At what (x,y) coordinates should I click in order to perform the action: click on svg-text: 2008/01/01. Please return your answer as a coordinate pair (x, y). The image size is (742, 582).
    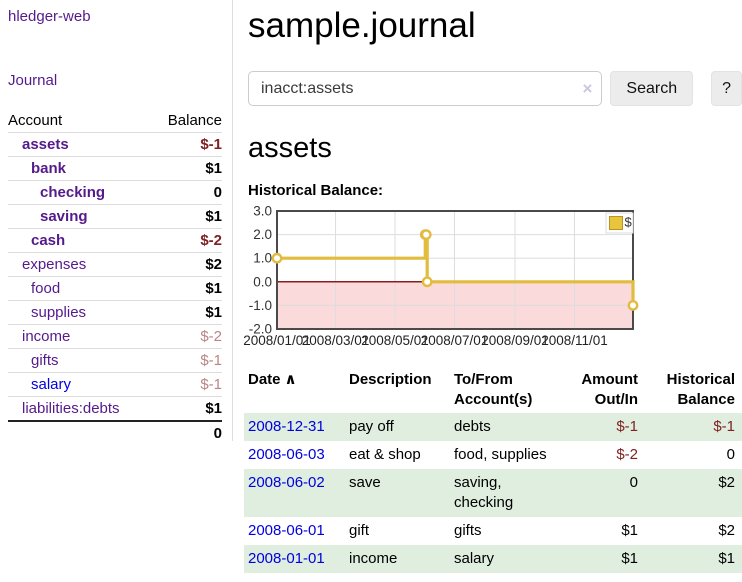
    Looking at the image, I should click on (277, 340).